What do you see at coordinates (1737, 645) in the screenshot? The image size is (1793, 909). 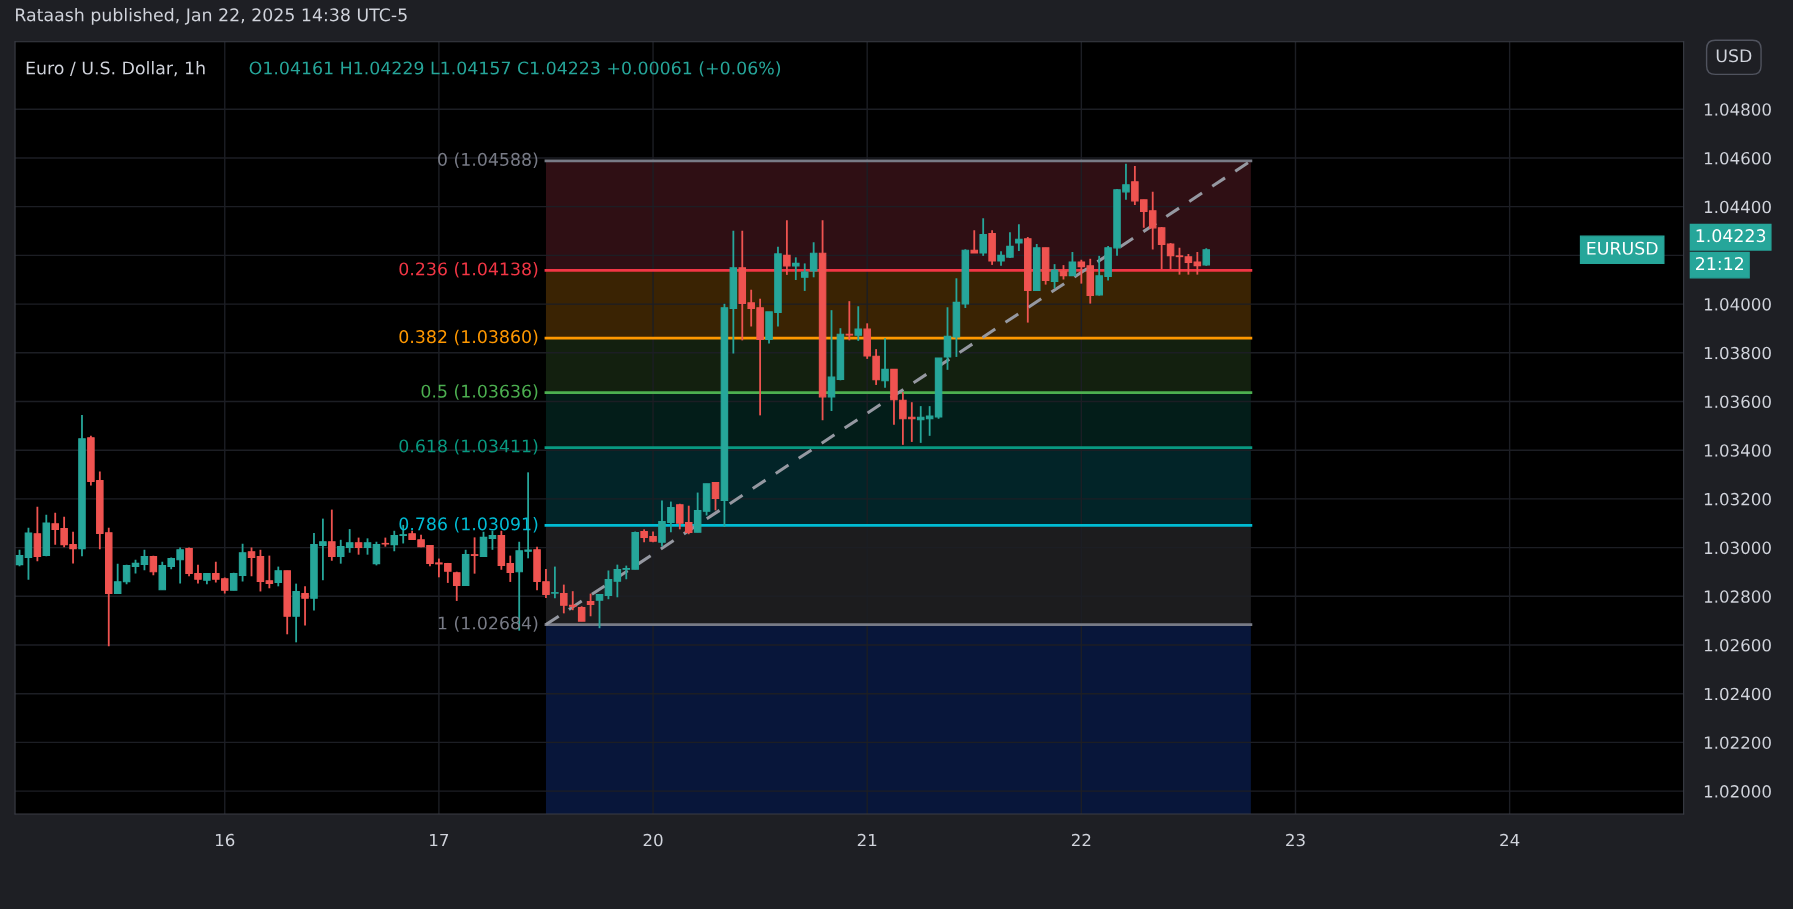 I see `y-tick-label: 1.02600` at bounding box center [1737, 645].